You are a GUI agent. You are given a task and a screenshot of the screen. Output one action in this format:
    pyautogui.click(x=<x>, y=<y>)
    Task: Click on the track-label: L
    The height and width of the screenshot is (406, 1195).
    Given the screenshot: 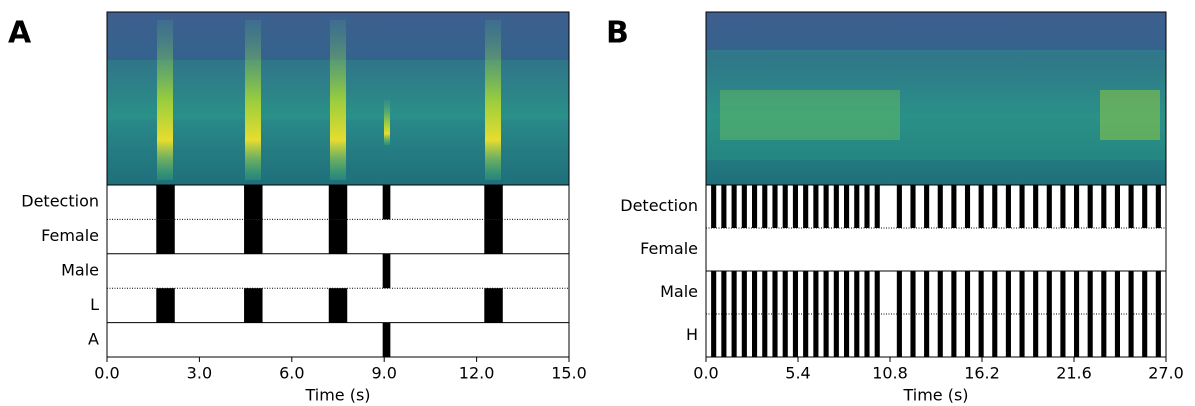 What is the action you would take?
    pyautogui.click(x=94, y=304)
    